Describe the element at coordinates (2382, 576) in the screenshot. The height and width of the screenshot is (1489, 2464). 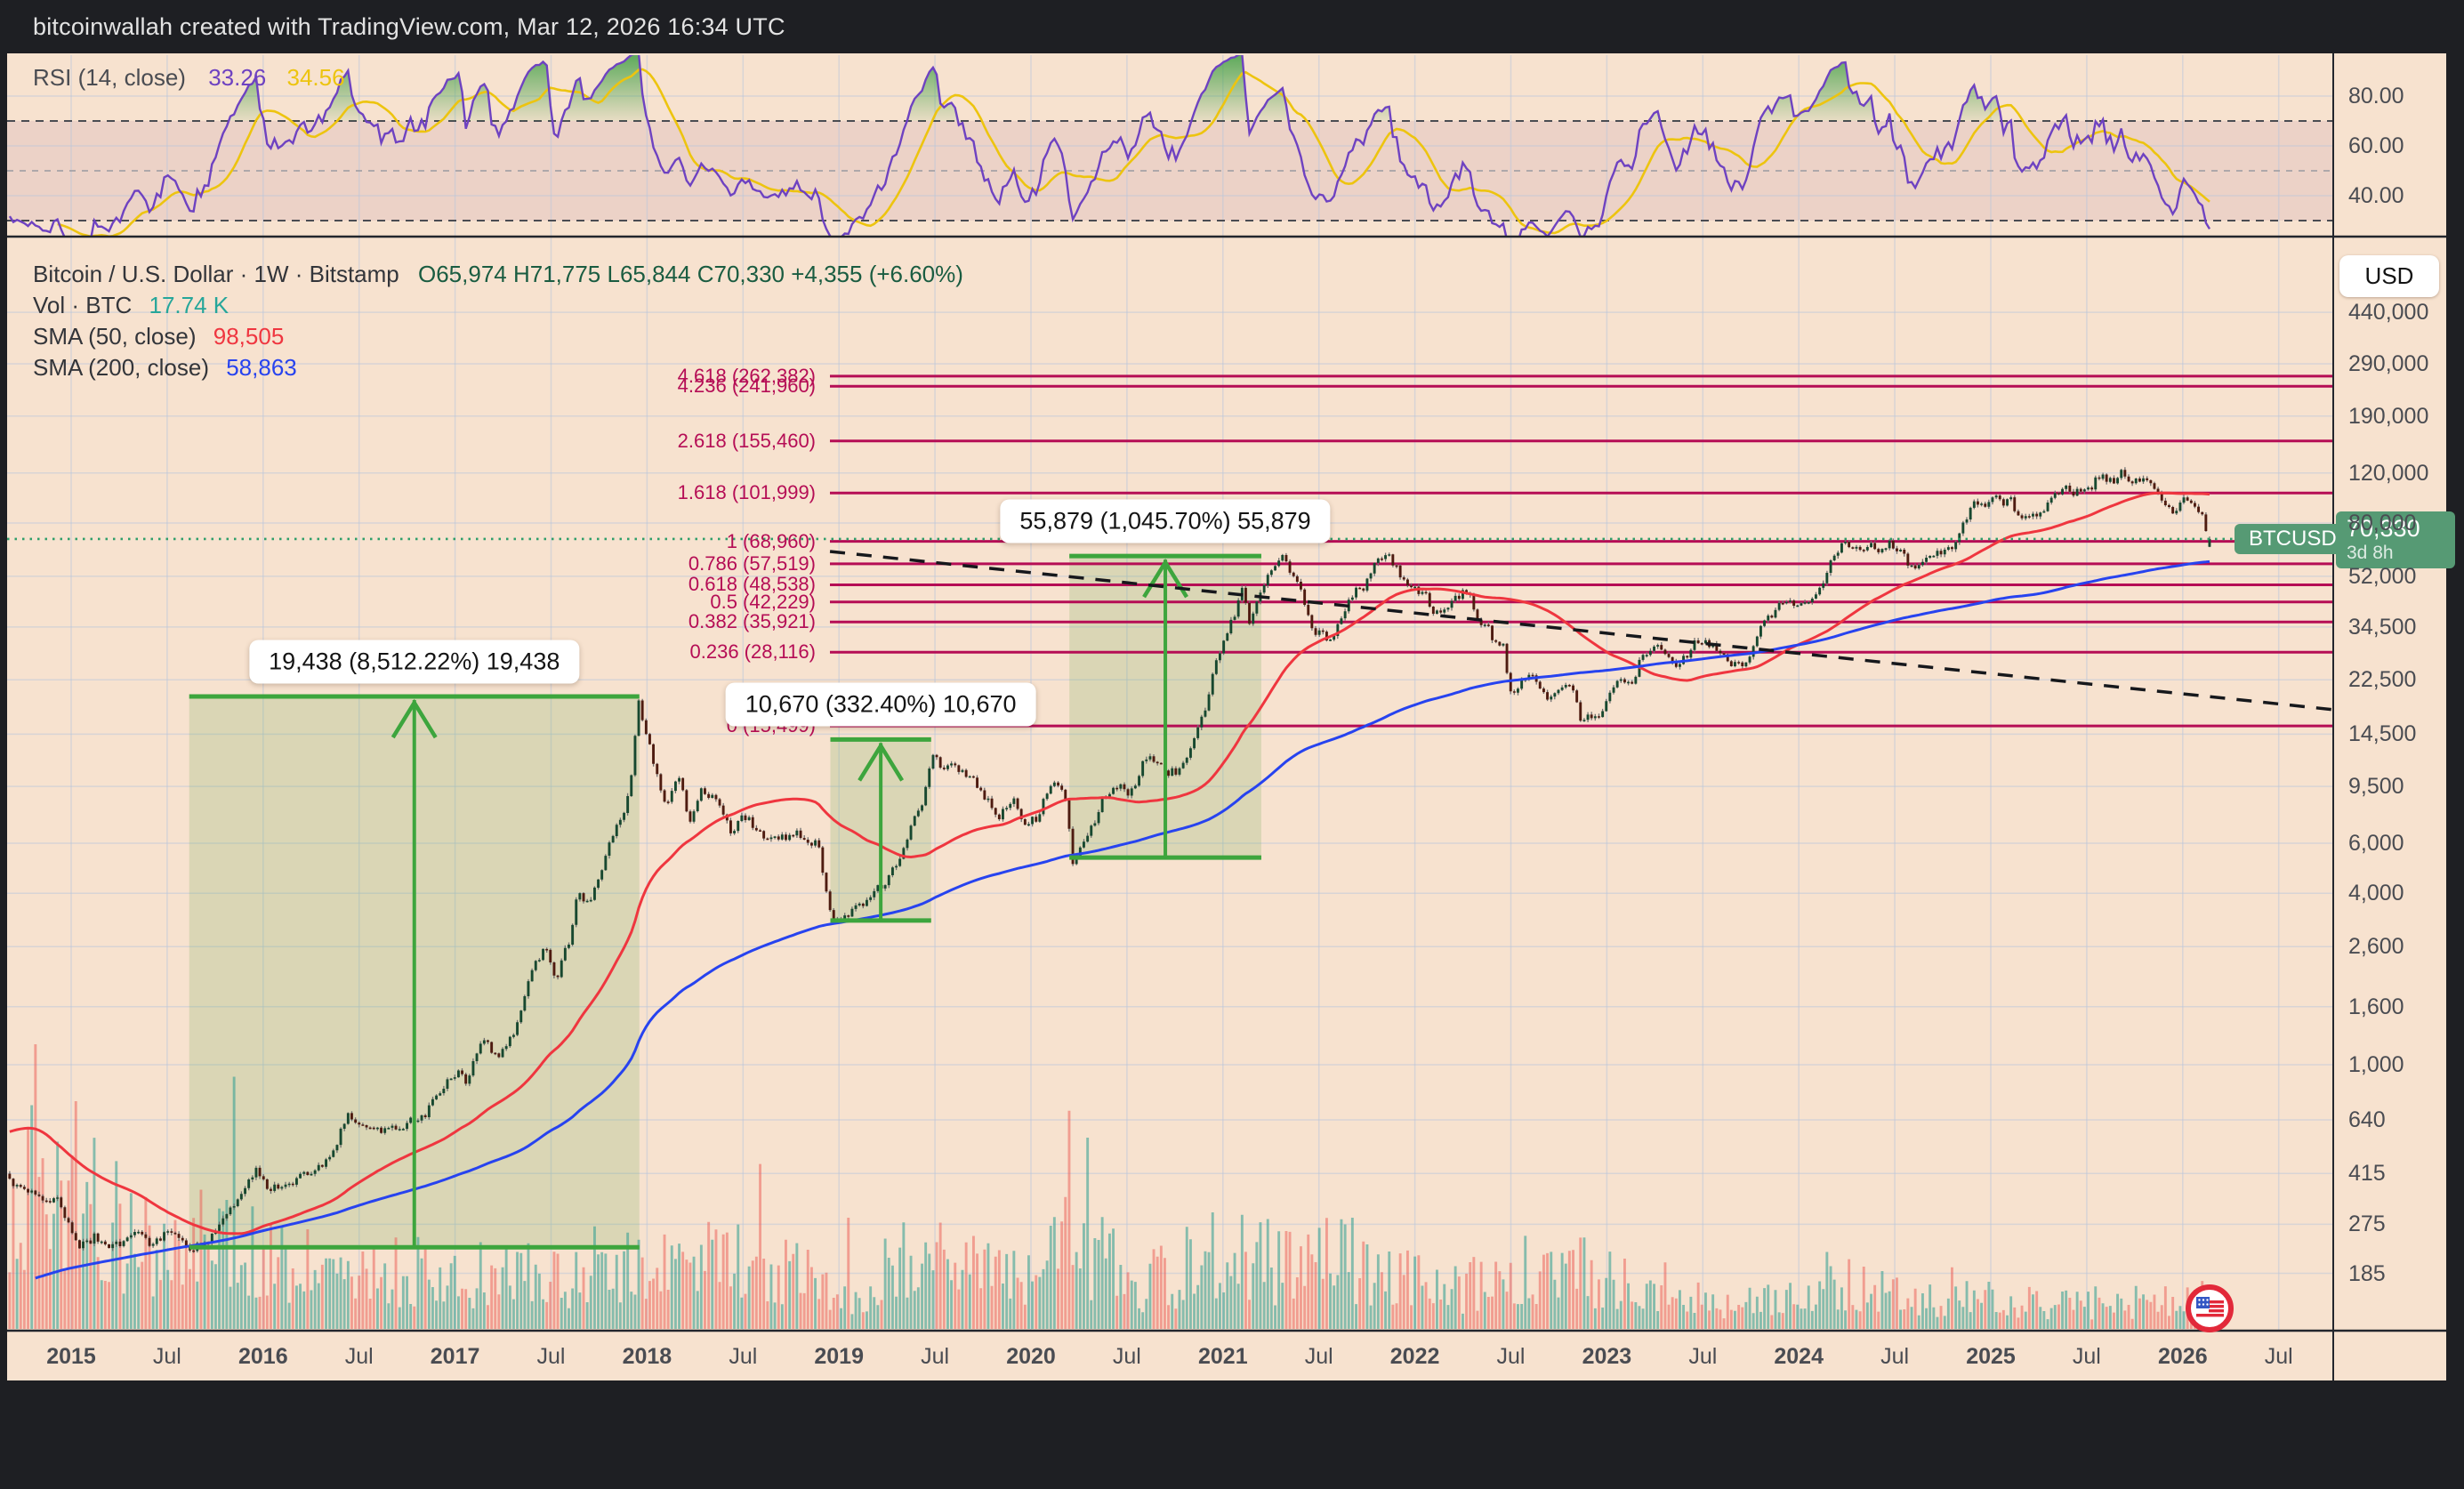
I see `price-axis-label: 52,000` at that location.